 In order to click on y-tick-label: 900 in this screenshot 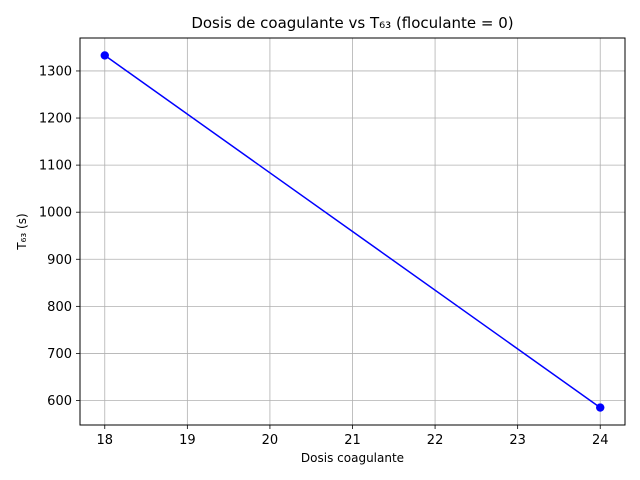, I will do `click(59, 260)`.